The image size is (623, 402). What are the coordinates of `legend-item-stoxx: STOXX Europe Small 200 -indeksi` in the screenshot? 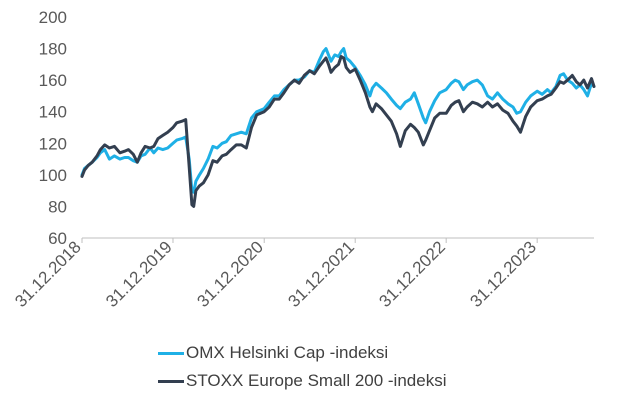 It's located at (302, 381).